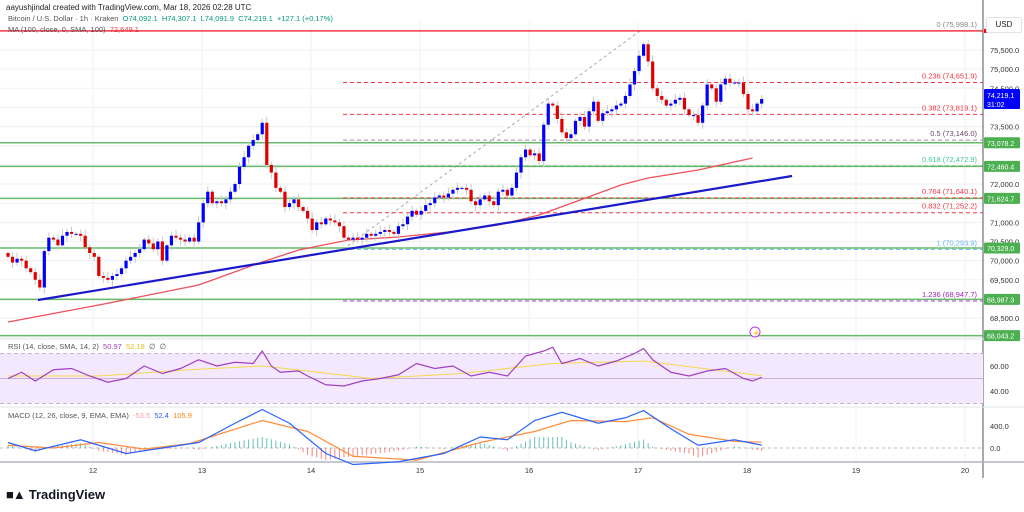  What do you see at coordinates (995, 448) in the screenshot?
I see `macd-axis-label: 0.0` at bounding box center [995, 448].